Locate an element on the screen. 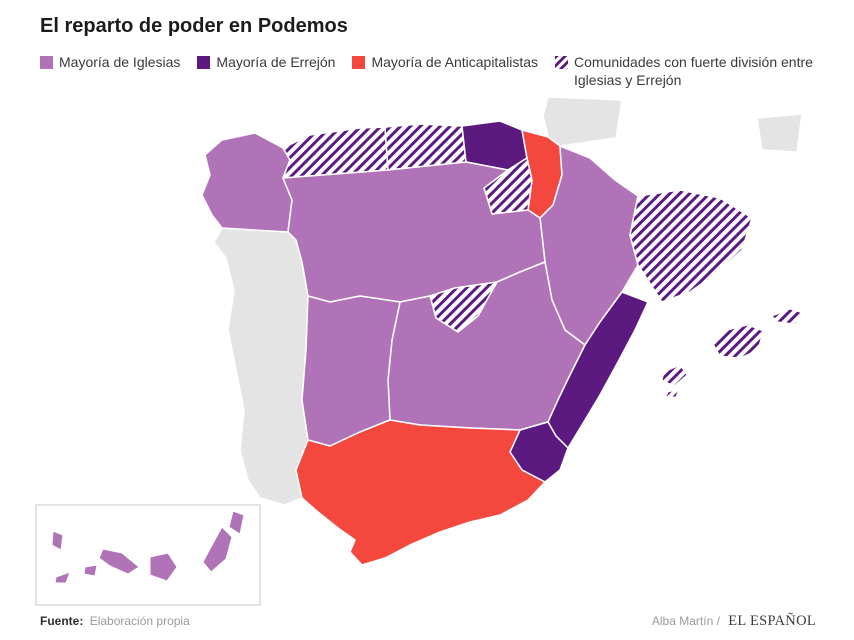 The width and height of the screenshot is (854, 640). credit-line: Alba Martín / EL ESPAÑOL is located at coordinates (734, 621).